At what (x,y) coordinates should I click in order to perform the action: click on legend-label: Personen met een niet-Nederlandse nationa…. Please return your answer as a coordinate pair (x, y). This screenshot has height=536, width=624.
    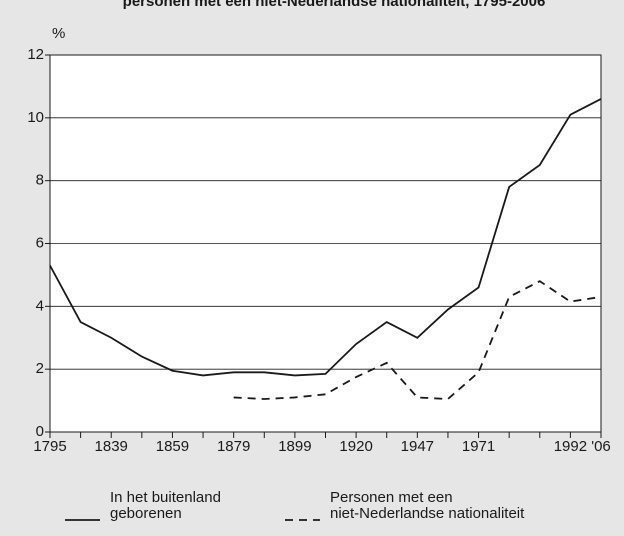
    Looking at the image, I should click on (427, 505).